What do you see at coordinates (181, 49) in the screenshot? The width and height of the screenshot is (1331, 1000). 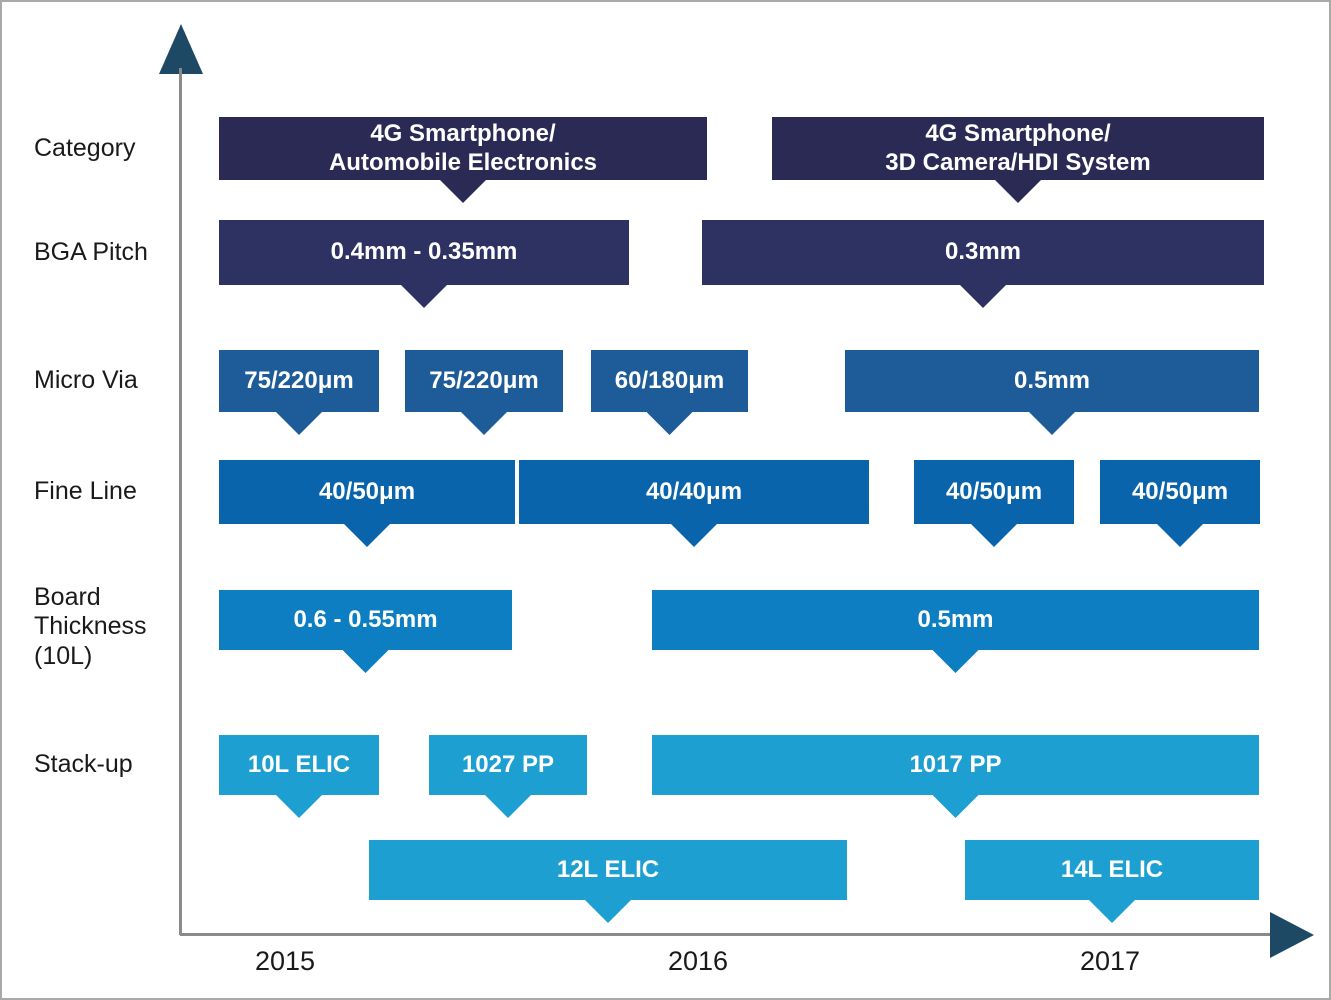 I see `y-axis-arrow-icon` at bounding box center [181, 49].